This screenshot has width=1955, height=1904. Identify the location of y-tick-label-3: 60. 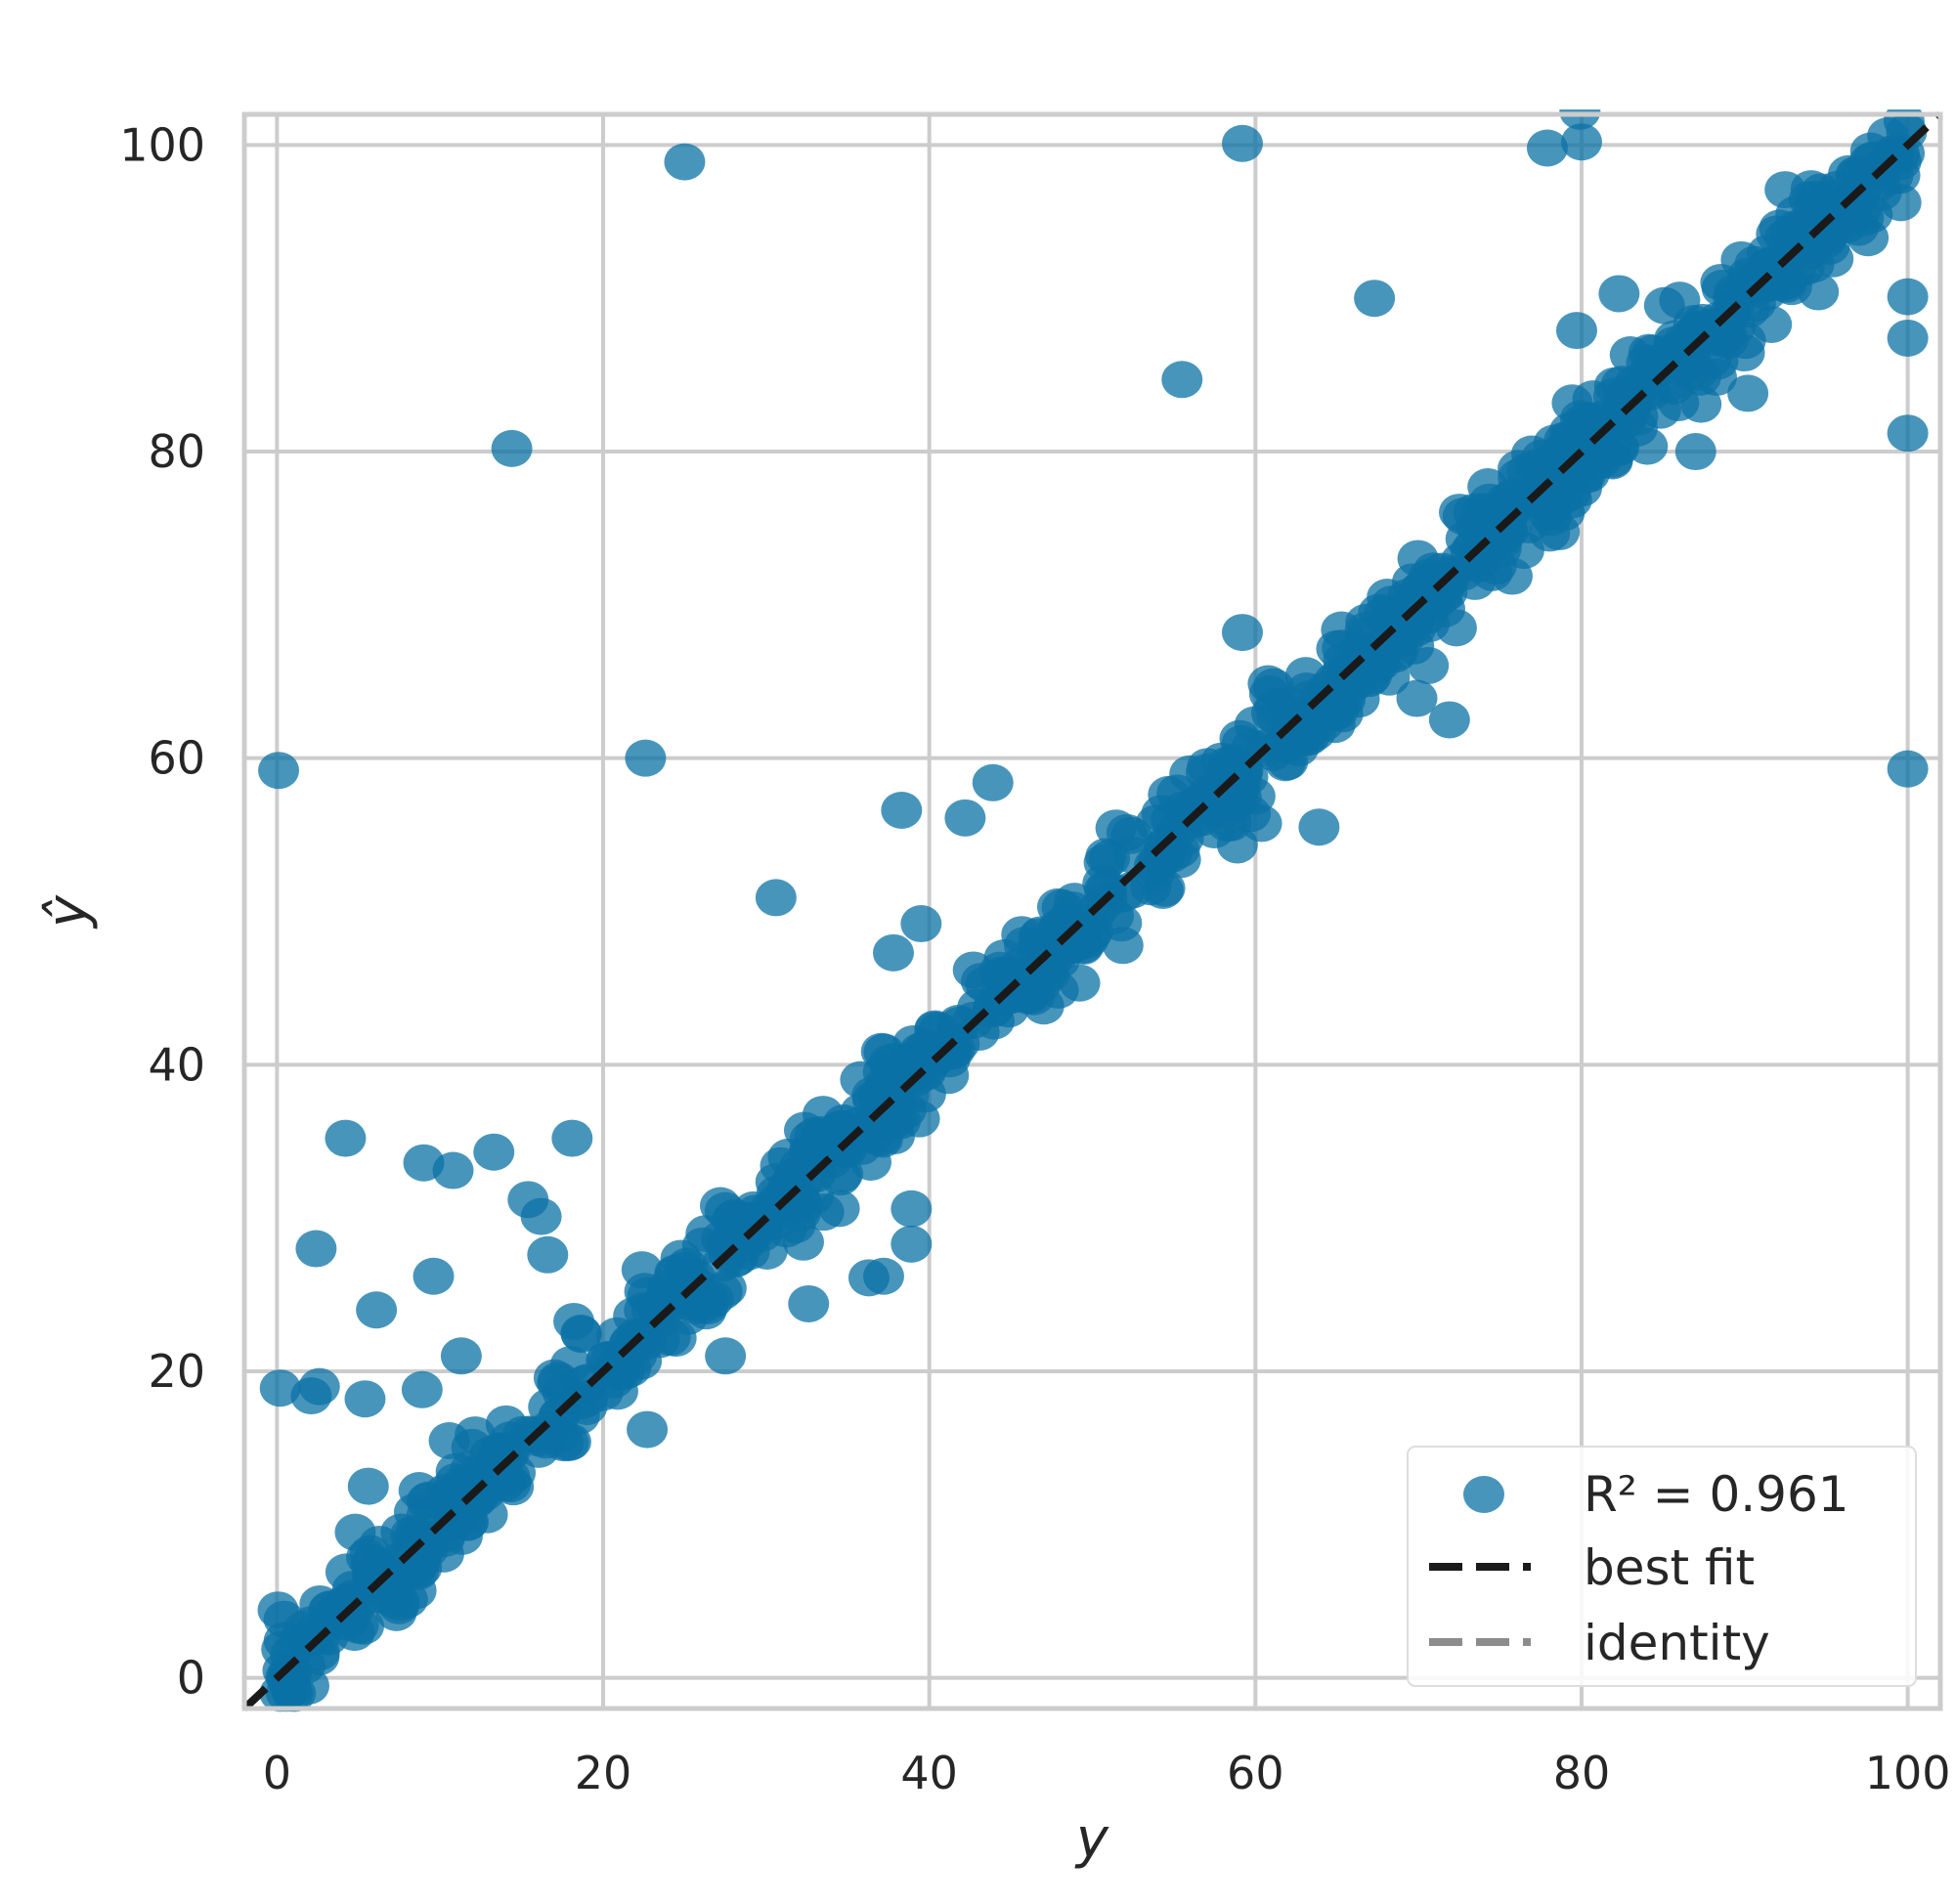
(176, 758).